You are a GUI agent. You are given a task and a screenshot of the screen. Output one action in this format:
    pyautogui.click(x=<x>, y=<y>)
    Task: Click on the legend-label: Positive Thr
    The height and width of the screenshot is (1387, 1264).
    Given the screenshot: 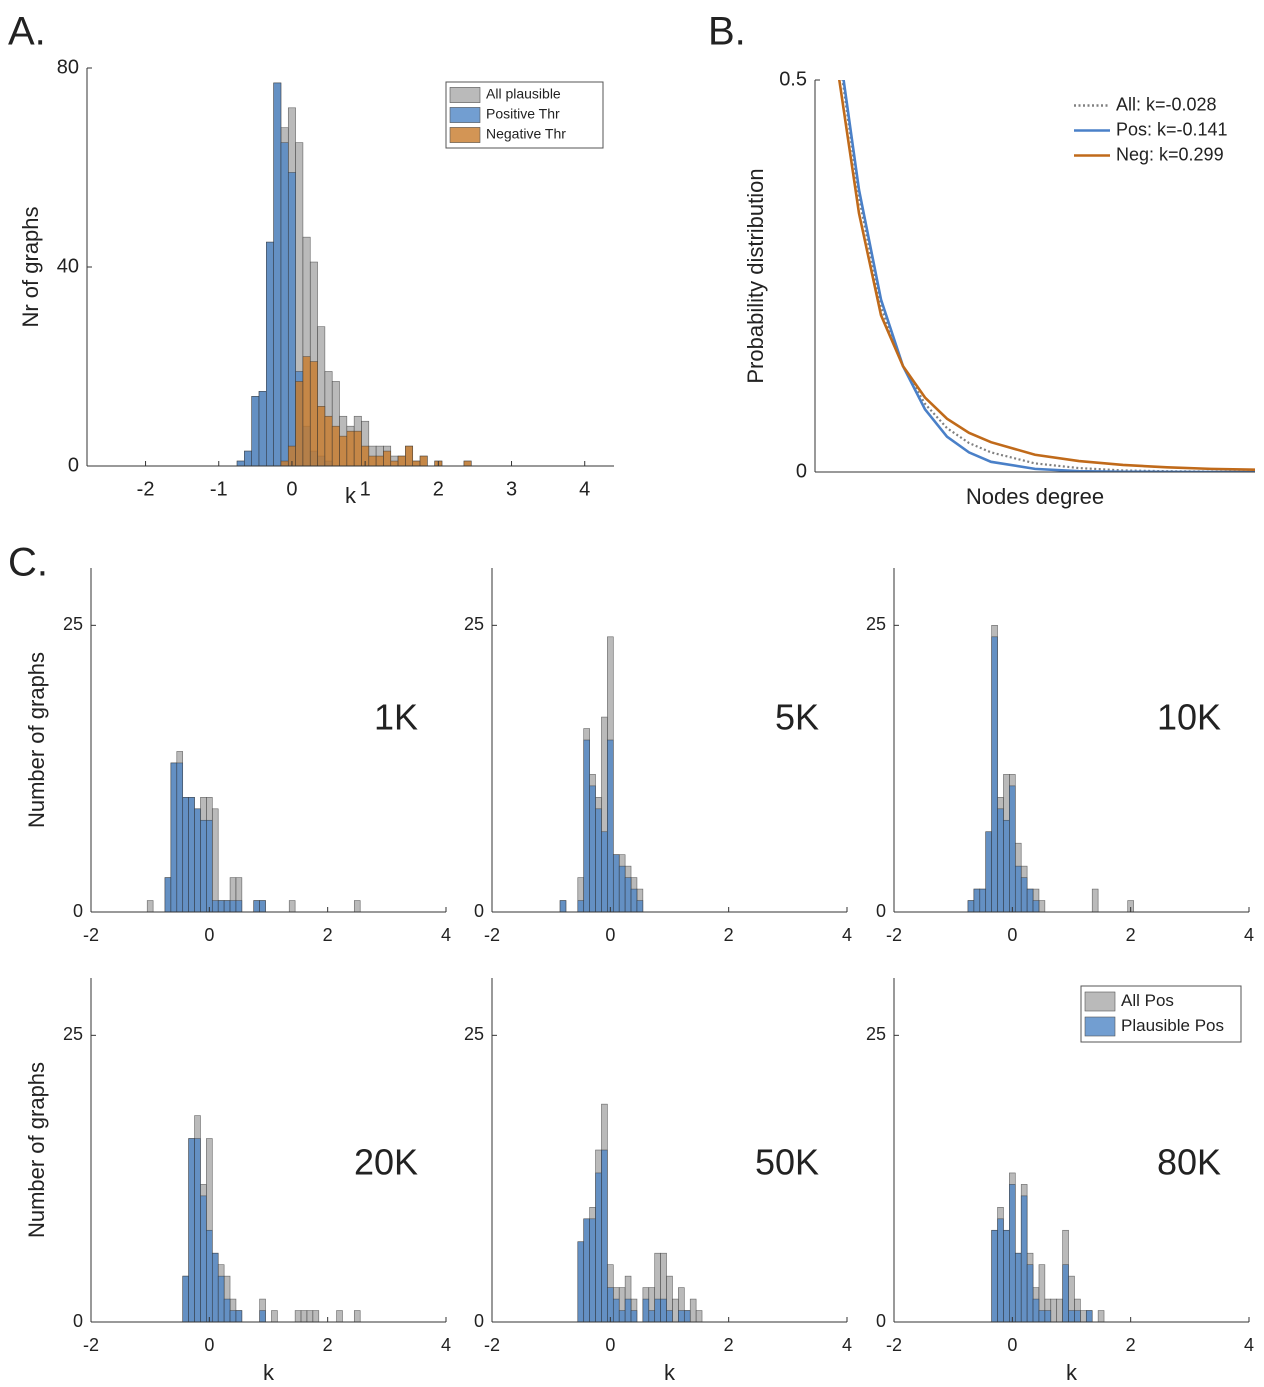 What is the action you would take?
    pyautogui.click(x=523, y=114)
    